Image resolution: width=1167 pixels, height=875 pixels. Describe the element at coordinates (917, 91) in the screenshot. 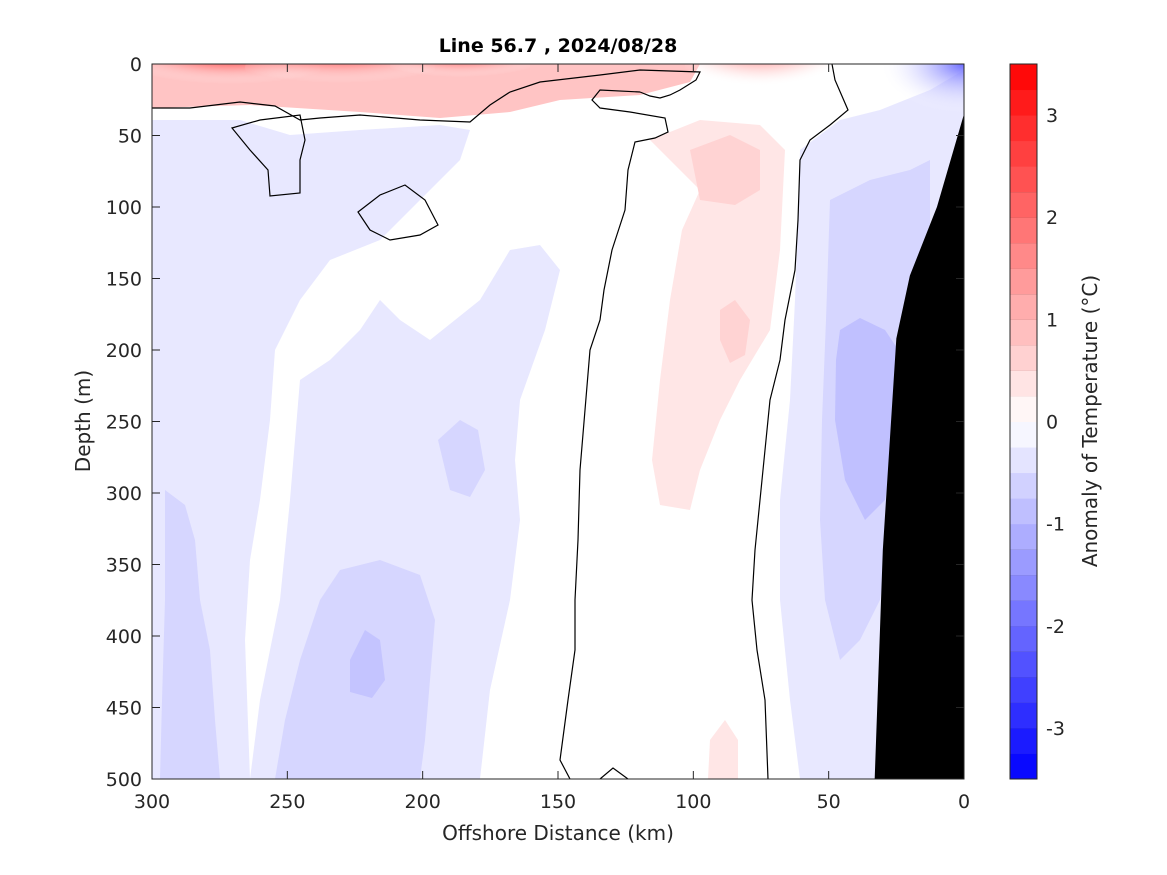

I see `anomaly-region-surface-cold` at that location.